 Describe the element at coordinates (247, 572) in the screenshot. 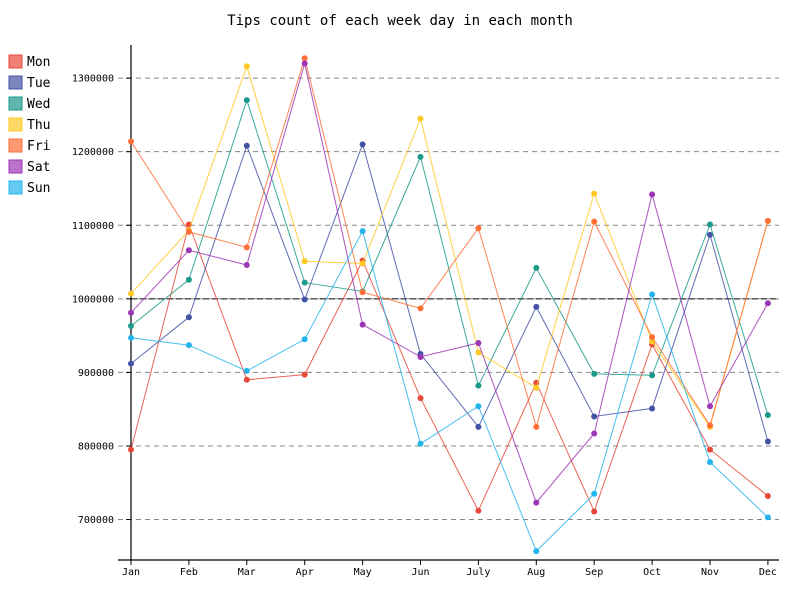

I see `x-tick-label: Mar` at that location.